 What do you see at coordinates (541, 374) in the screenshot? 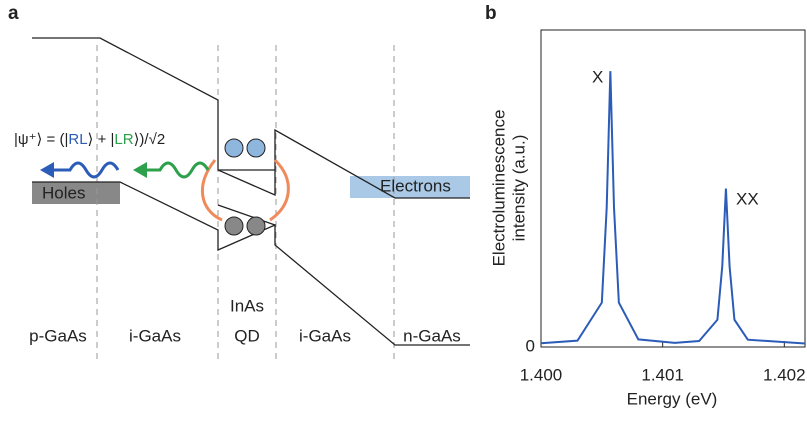
I see `x-tick-label: 1.400` at bounding box center [541, 374].